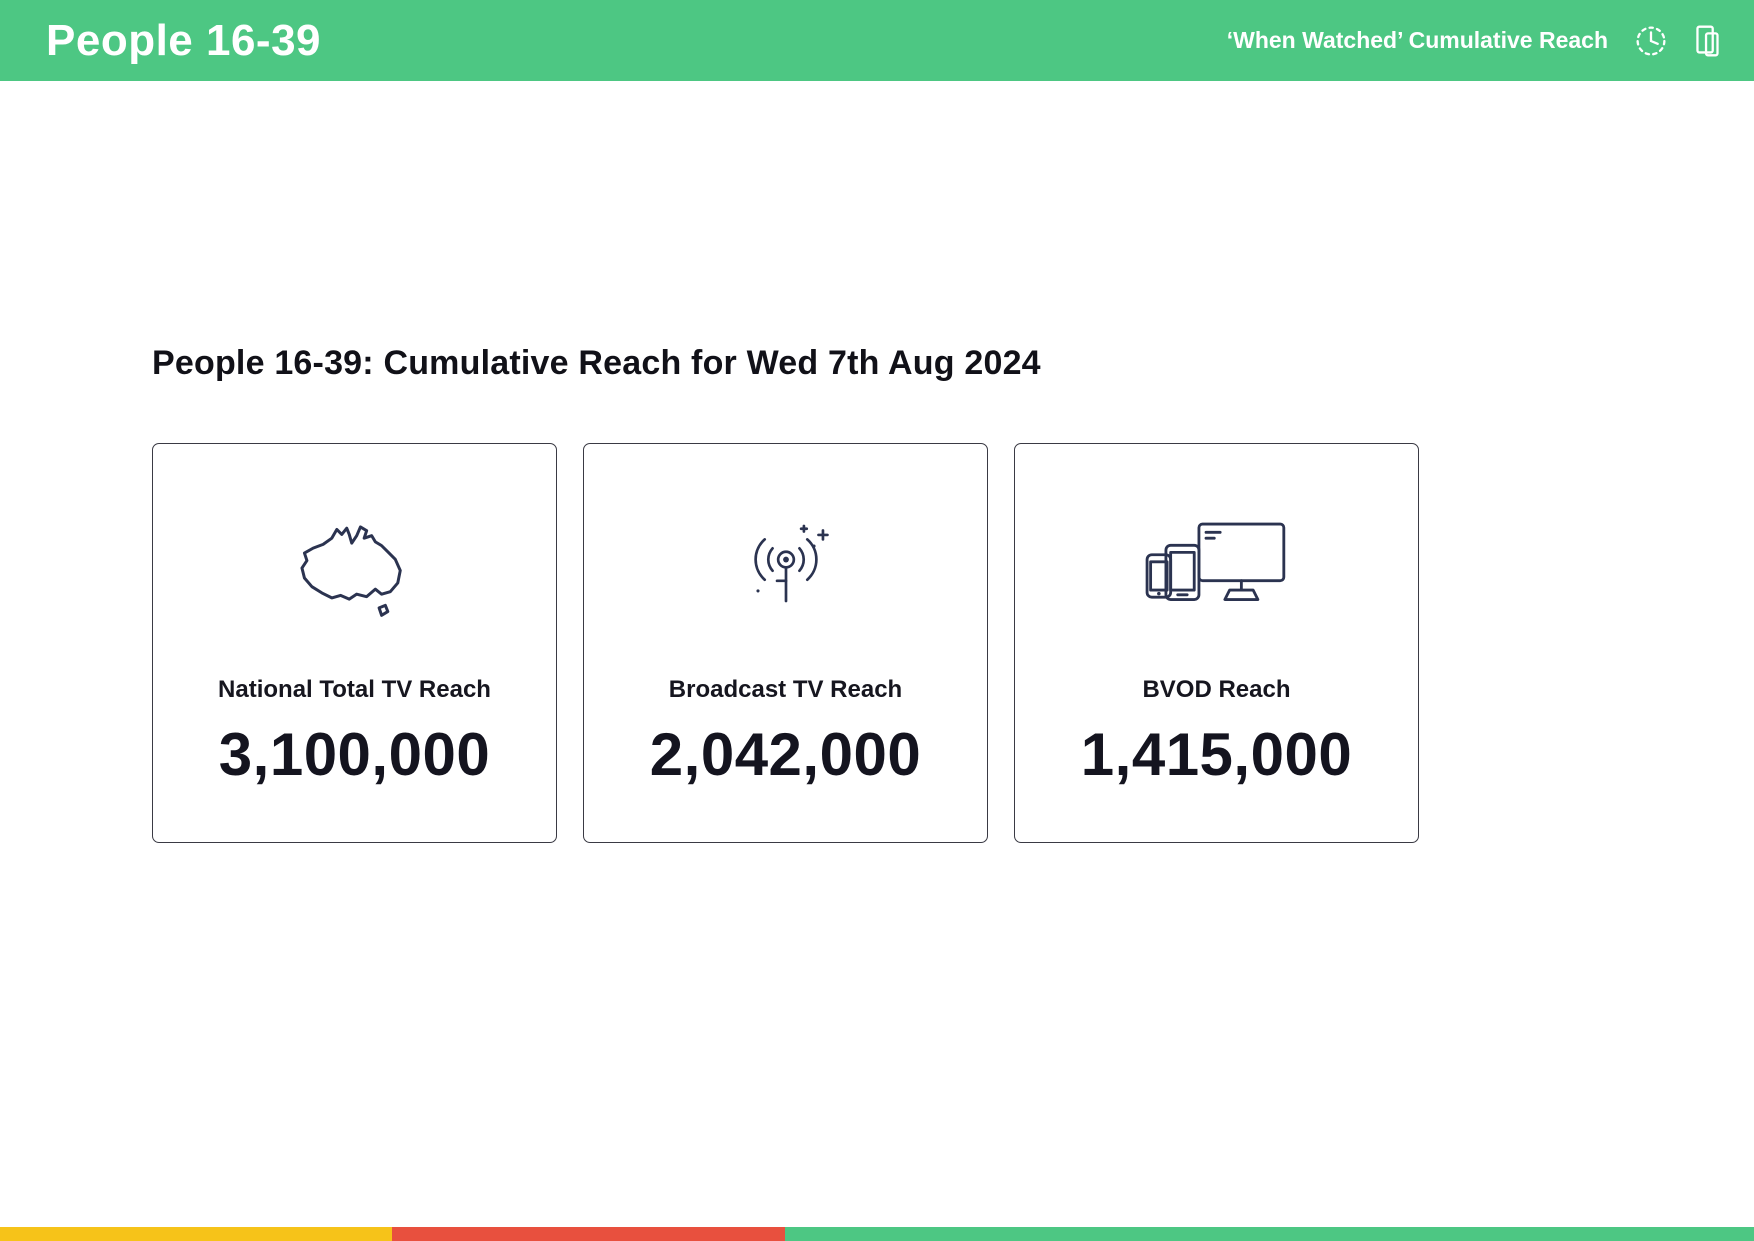 This screenshot has width=1754, height=1241. I want to click on page-title: People 16-39, so click(184, 40).